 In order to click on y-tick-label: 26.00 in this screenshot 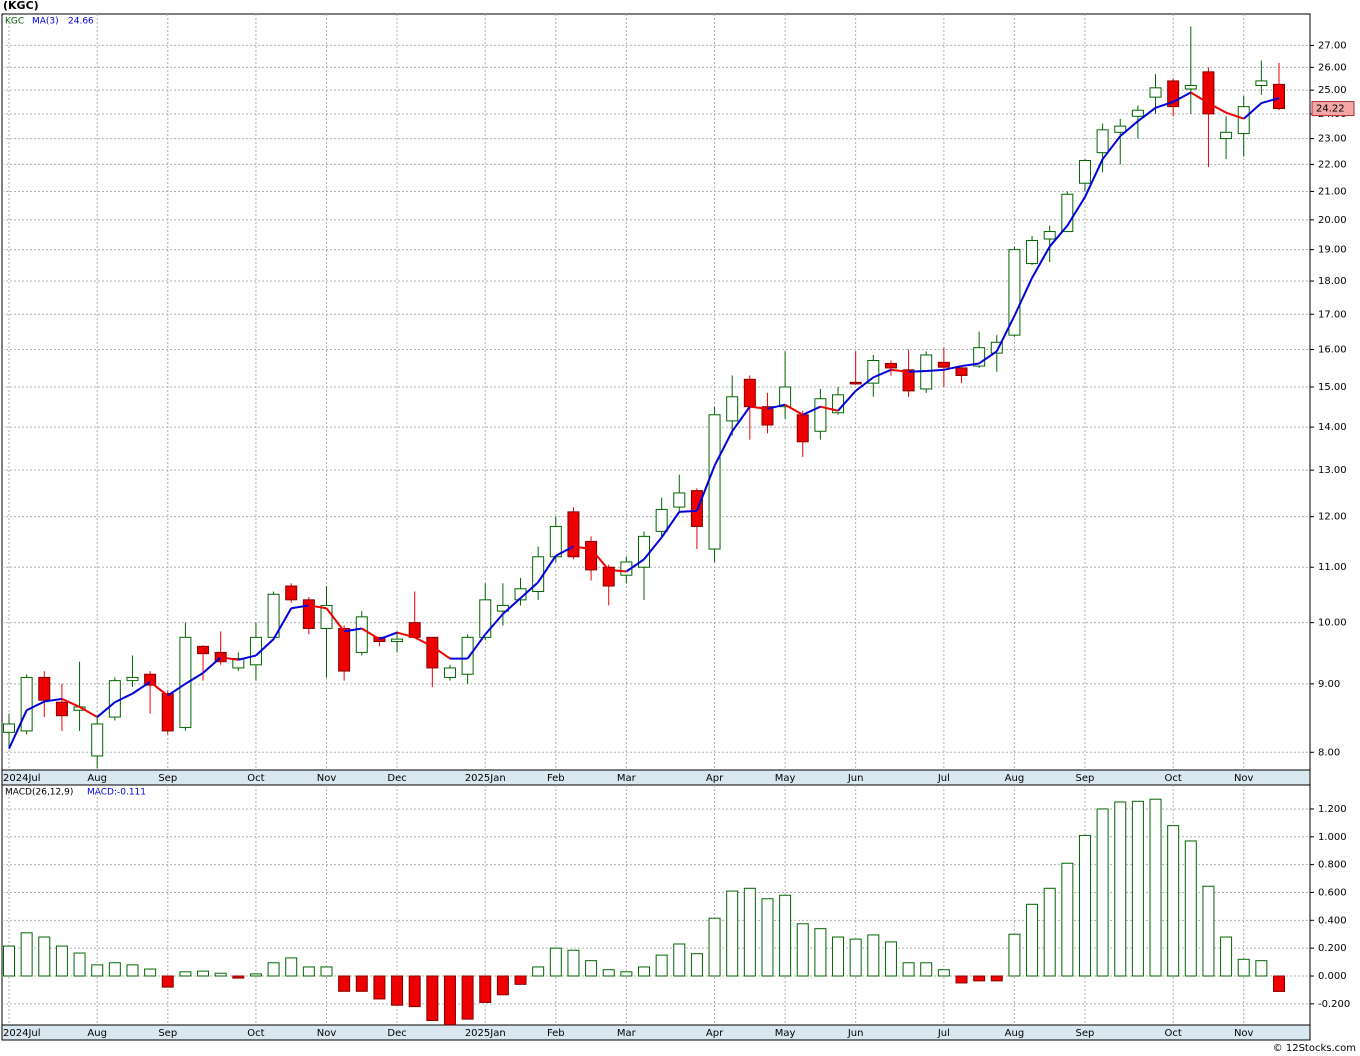, I will do `click(1332, 67)`.